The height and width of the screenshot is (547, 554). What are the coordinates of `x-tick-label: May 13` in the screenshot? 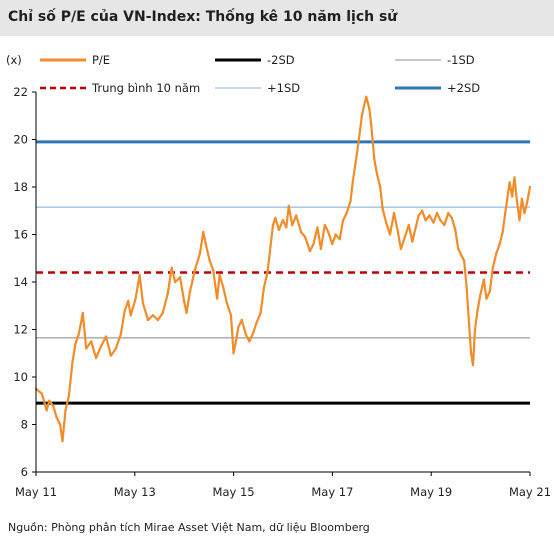 It's located at (135, 492).